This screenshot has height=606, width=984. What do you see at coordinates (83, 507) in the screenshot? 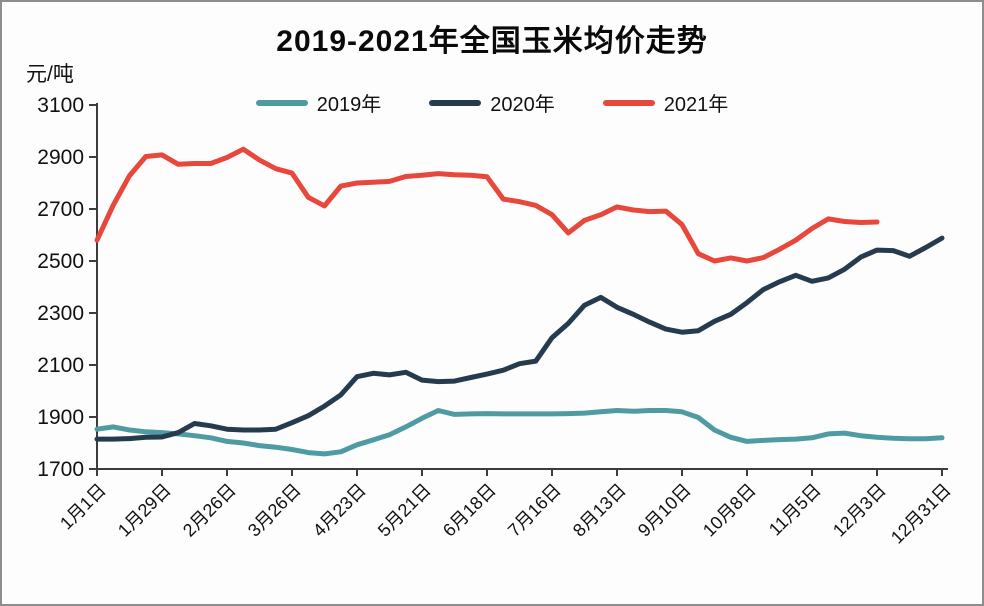
I see `x-axis-tick-label: 1月1日` at bounding box center [83, 507].